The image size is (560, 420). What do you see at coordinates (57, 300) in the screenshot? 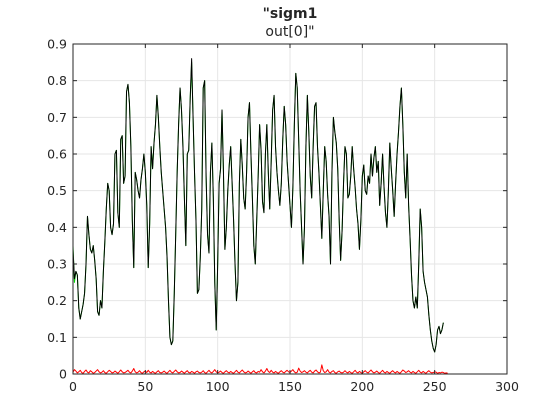
I see `y-tick-label: 0.2` at bounding box center [57, 300].